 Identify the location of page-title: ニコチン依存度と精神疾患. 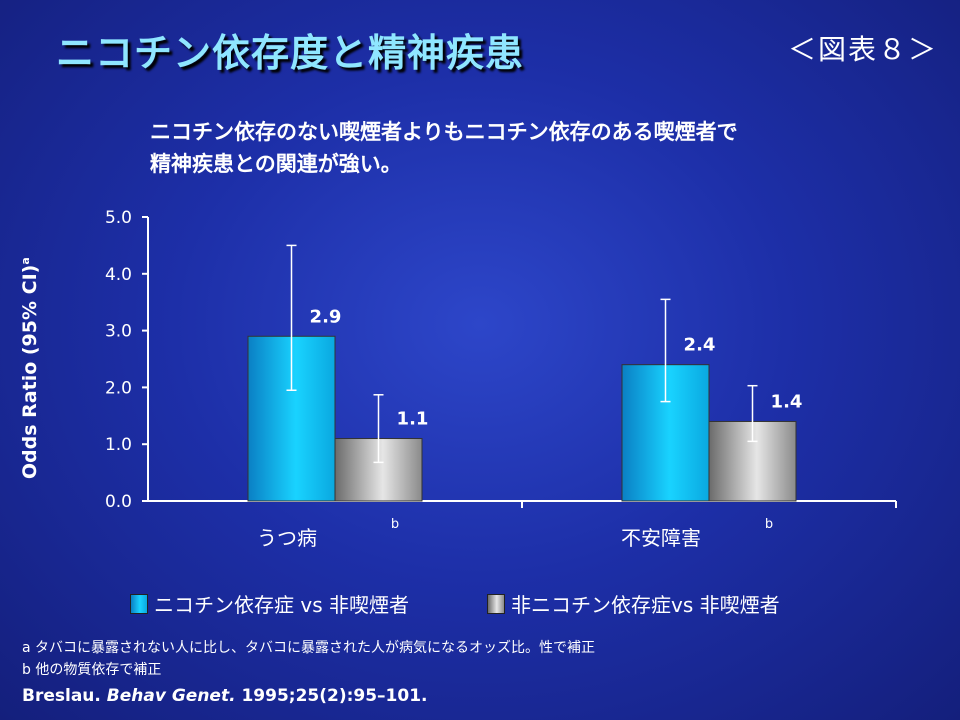
(290, 53).